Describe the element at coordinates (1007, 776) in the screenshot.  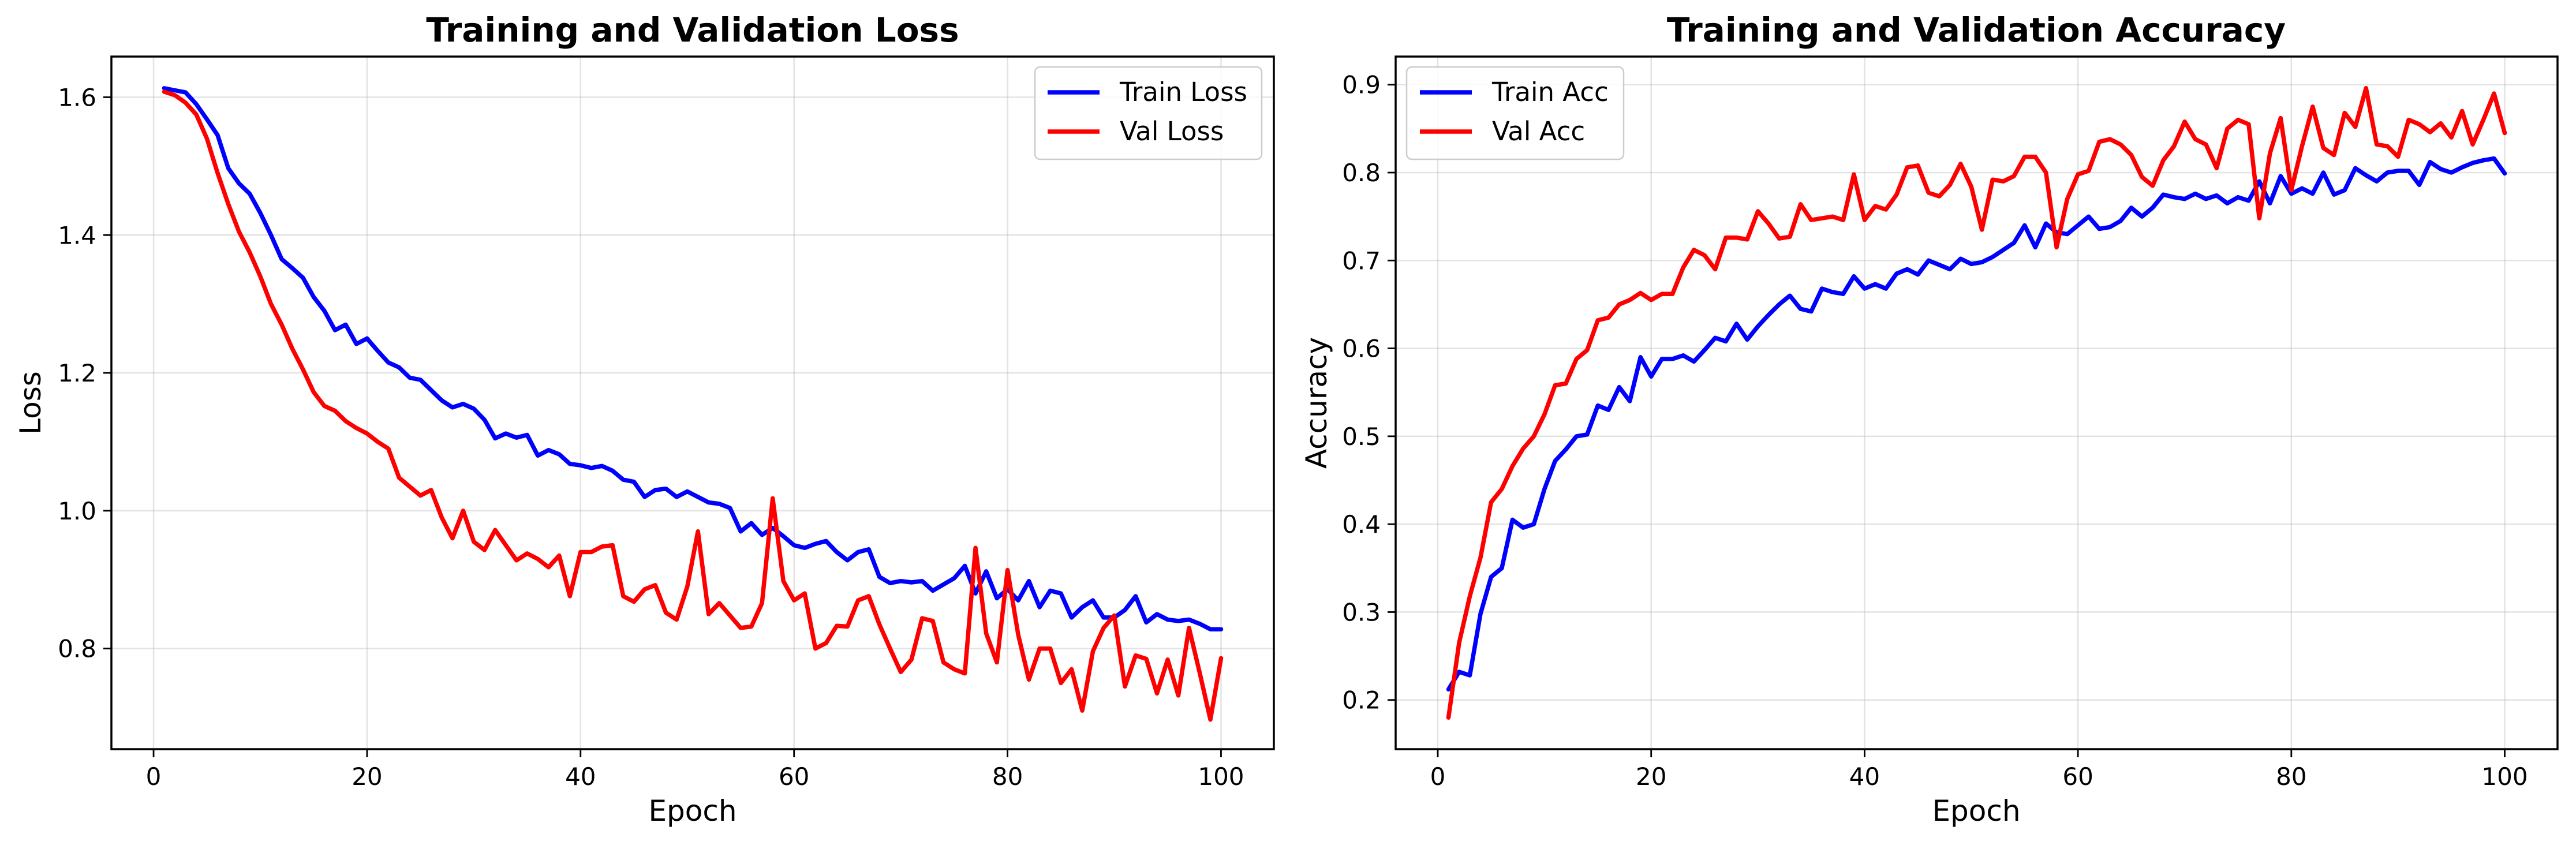
I see `loss-x-tick-label: 80` at that location.